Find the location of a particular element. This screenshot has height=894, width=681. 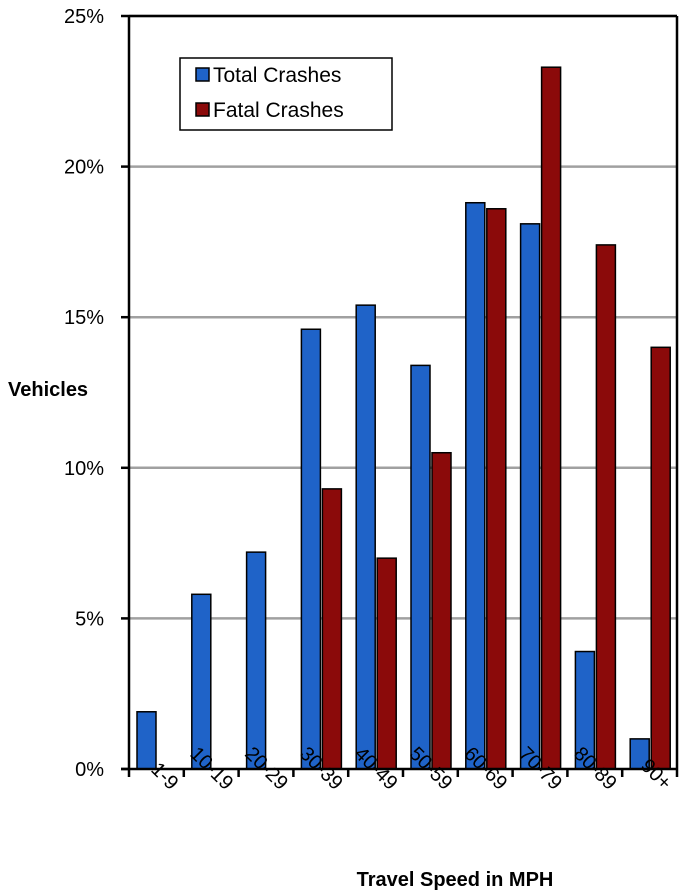

y-tick-labels: 0% 5% 10% 15% 20% 25% is located at coordinates (84, 393).